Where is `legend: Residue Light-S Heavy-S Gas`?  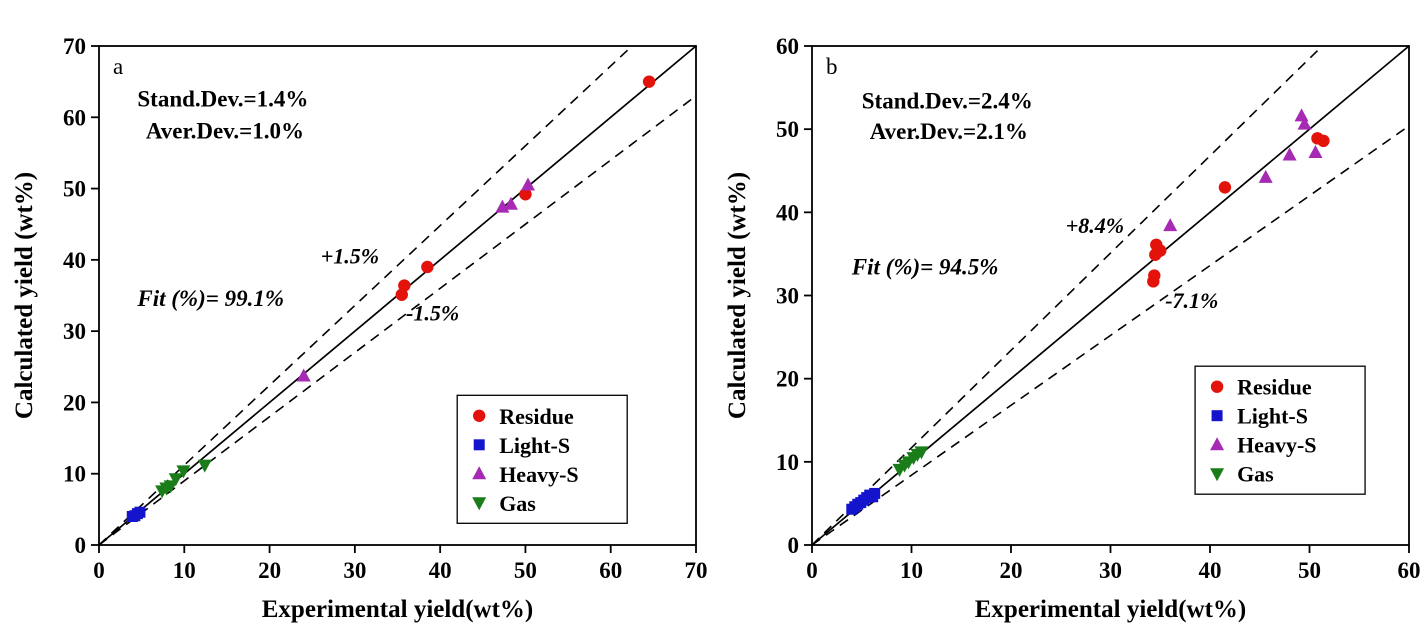
legend: Residue Light-S Heavy-S Gas is located at coordinates (542, 459).